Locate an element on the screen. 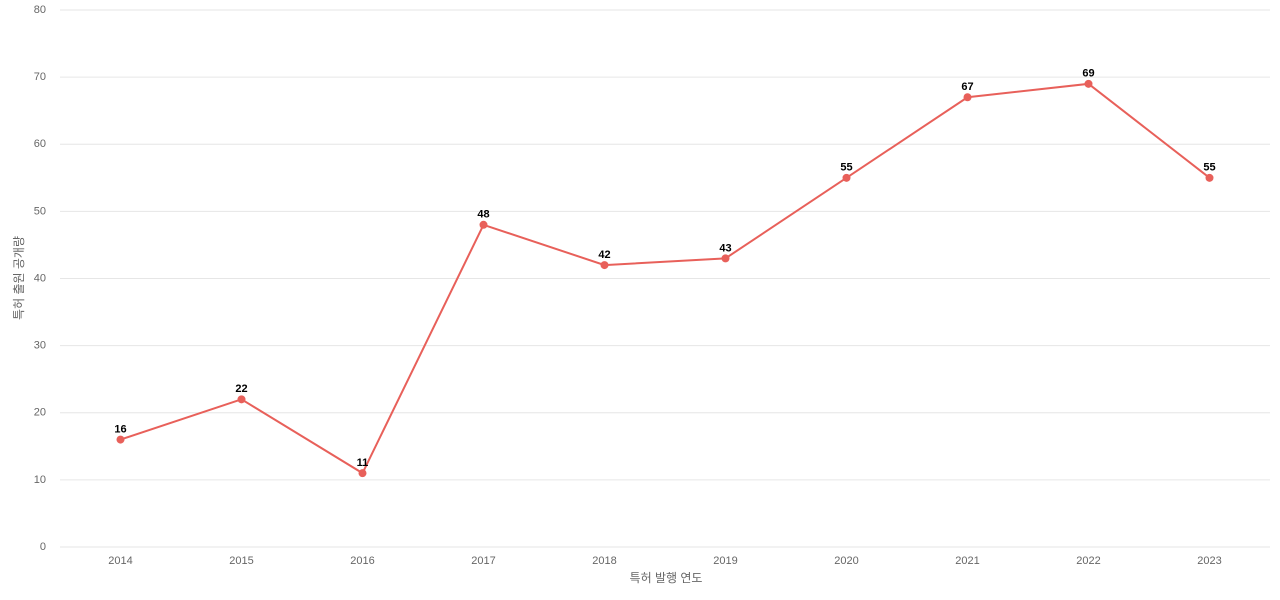 This screenshot has height=600, width=1280. x-tick-label: 2020 is located at coordinates (846, 561).